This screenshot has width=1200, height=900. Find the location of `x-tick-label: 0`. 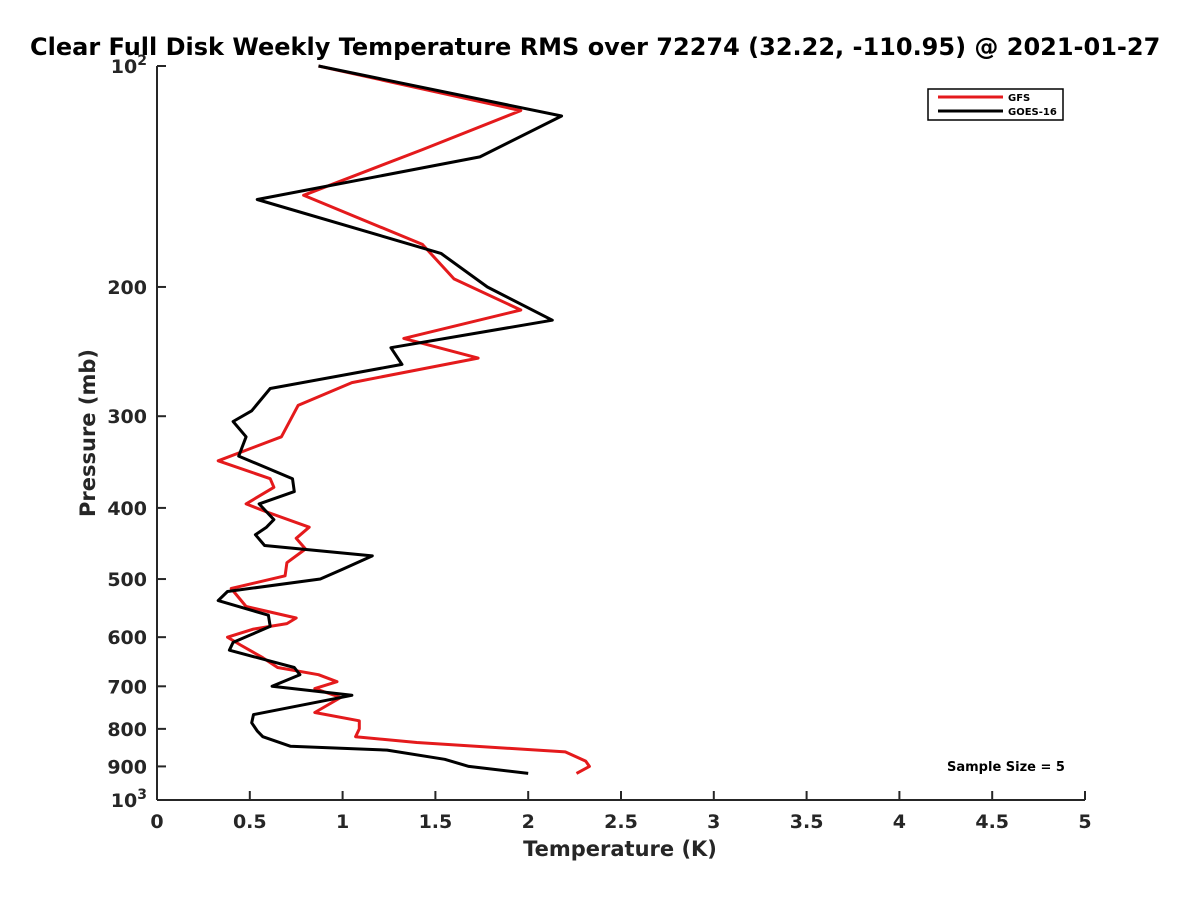

x-tick-label: 0 is located at coordinates (156, 822).